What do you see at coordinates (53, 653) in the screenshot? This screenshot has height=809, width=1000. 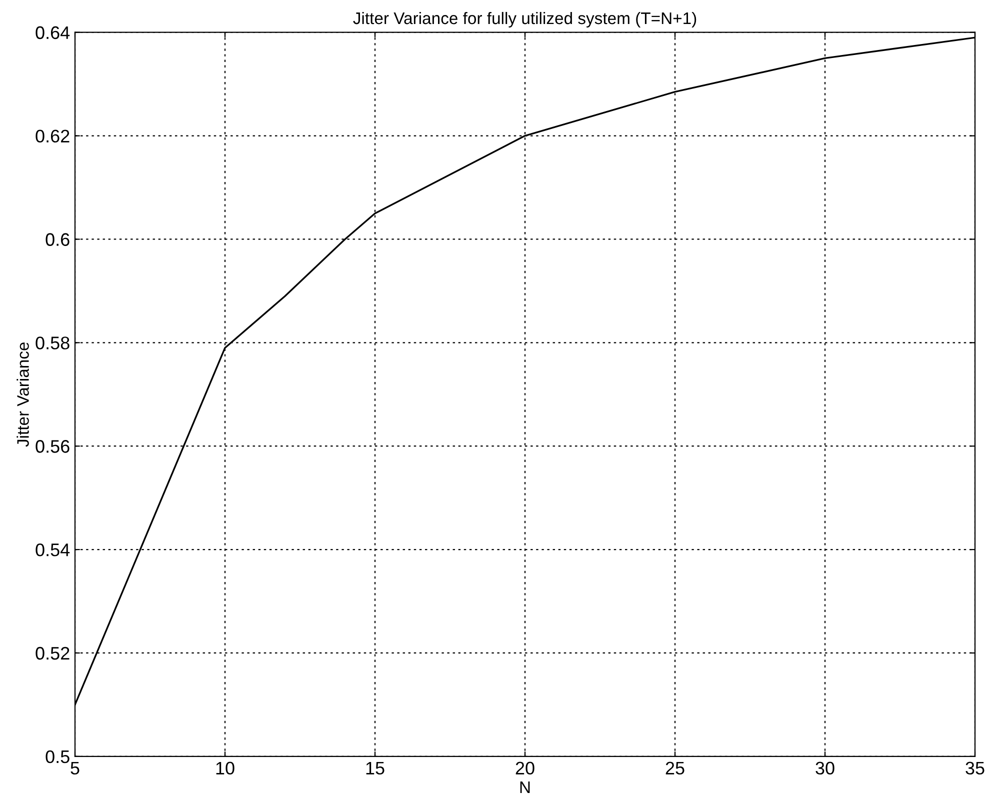 I see `y-tick-label: 0.52` at bounding box center [53, 653].